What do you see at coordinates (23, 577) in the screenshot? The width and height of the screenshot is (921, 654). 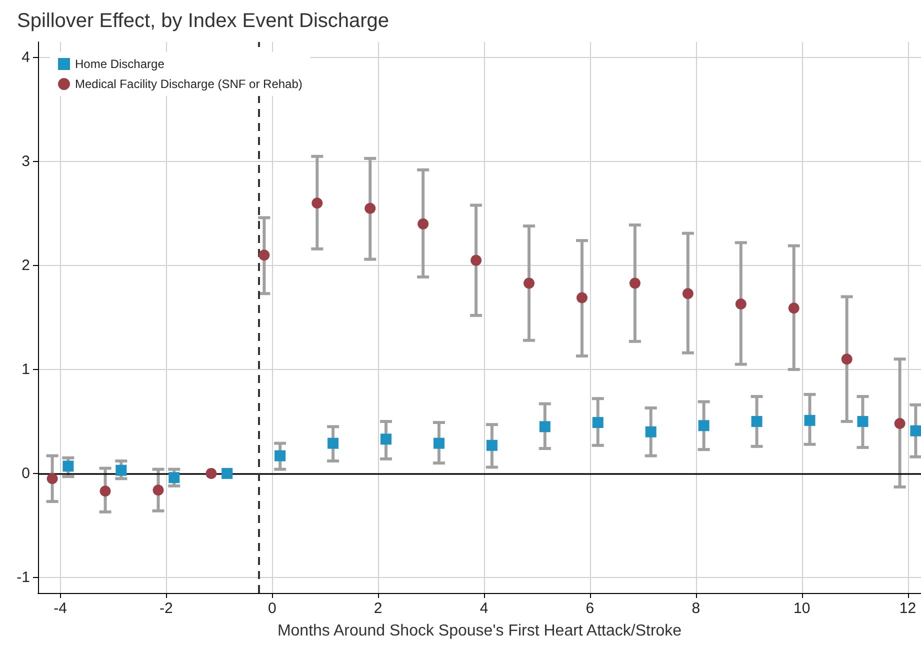 I see `y-tick-label: -1` at bounding box center [23, 577].